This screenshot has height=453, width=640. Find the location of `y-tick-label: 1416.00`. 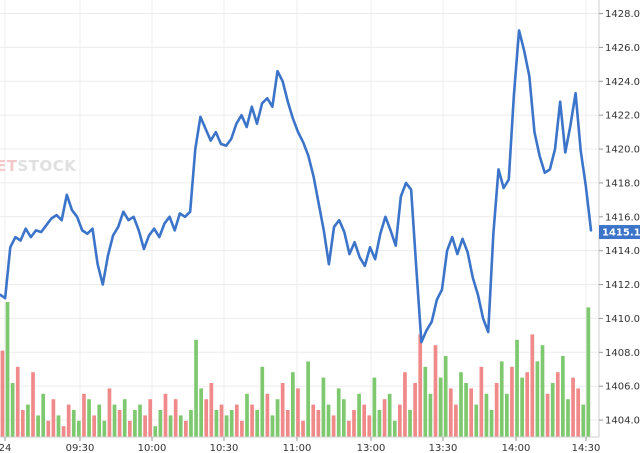

y-tick-label: 1416.00 is located at coordinates (622, 217).